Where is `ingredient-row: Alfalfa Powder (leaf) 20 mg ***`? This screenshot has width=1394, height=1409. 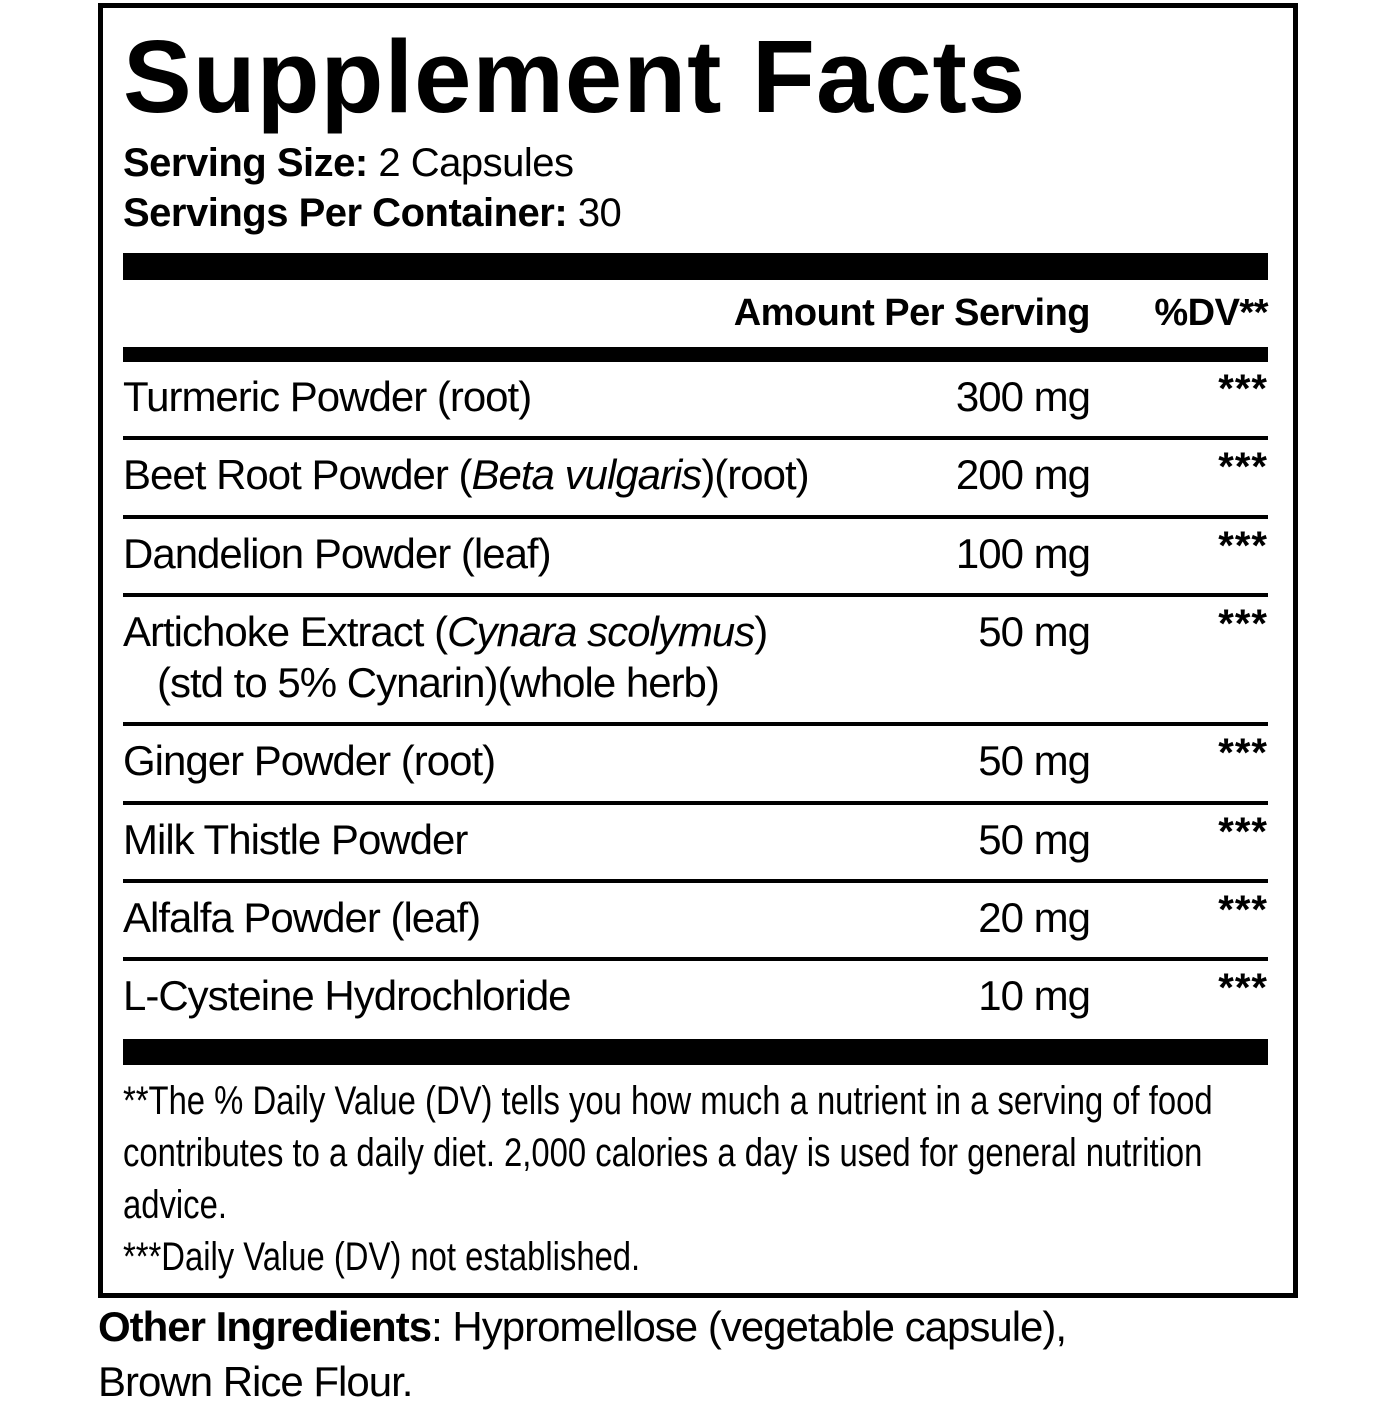
ingredient-row: Alfalfa Powder (leaf) 20 mg *** is located at coordinates (695, 922).